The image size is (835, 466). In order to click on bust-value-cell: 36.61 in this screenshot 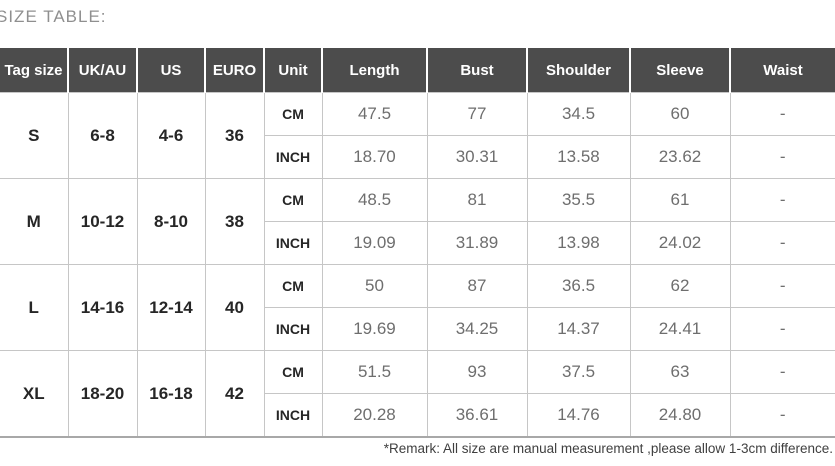, I will do `click(477, 415)`.